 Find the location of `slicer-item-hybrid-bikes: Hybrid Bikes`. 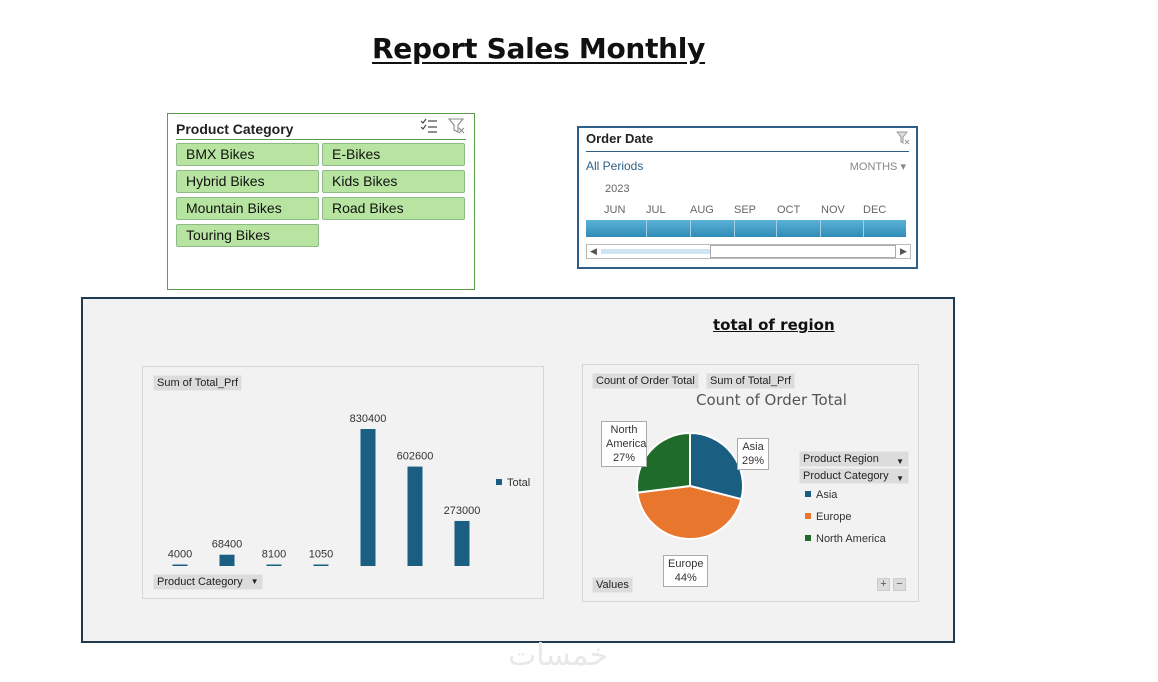

slicer-item-hybrid-bikes: Hybrid Bikes is located at coordinates (247, 181).